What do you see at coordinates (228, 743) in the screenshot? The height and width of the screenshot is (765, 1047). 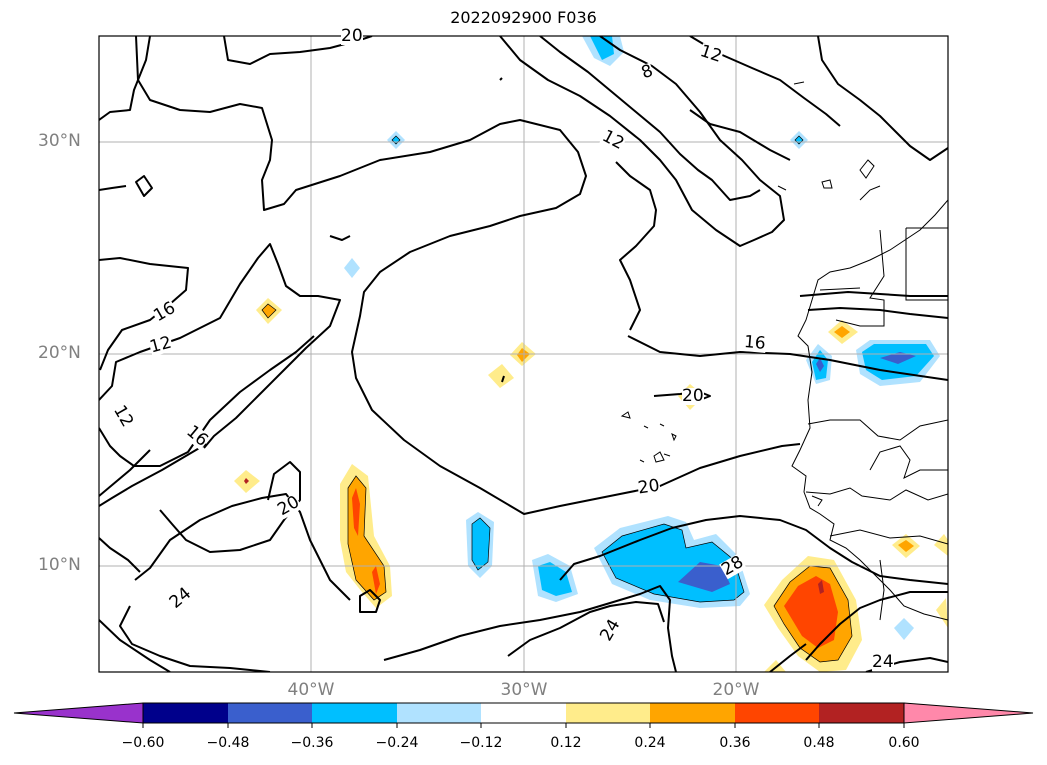 I see `colorbar-tick-label: −0.48` at bounding box center [228, 743].